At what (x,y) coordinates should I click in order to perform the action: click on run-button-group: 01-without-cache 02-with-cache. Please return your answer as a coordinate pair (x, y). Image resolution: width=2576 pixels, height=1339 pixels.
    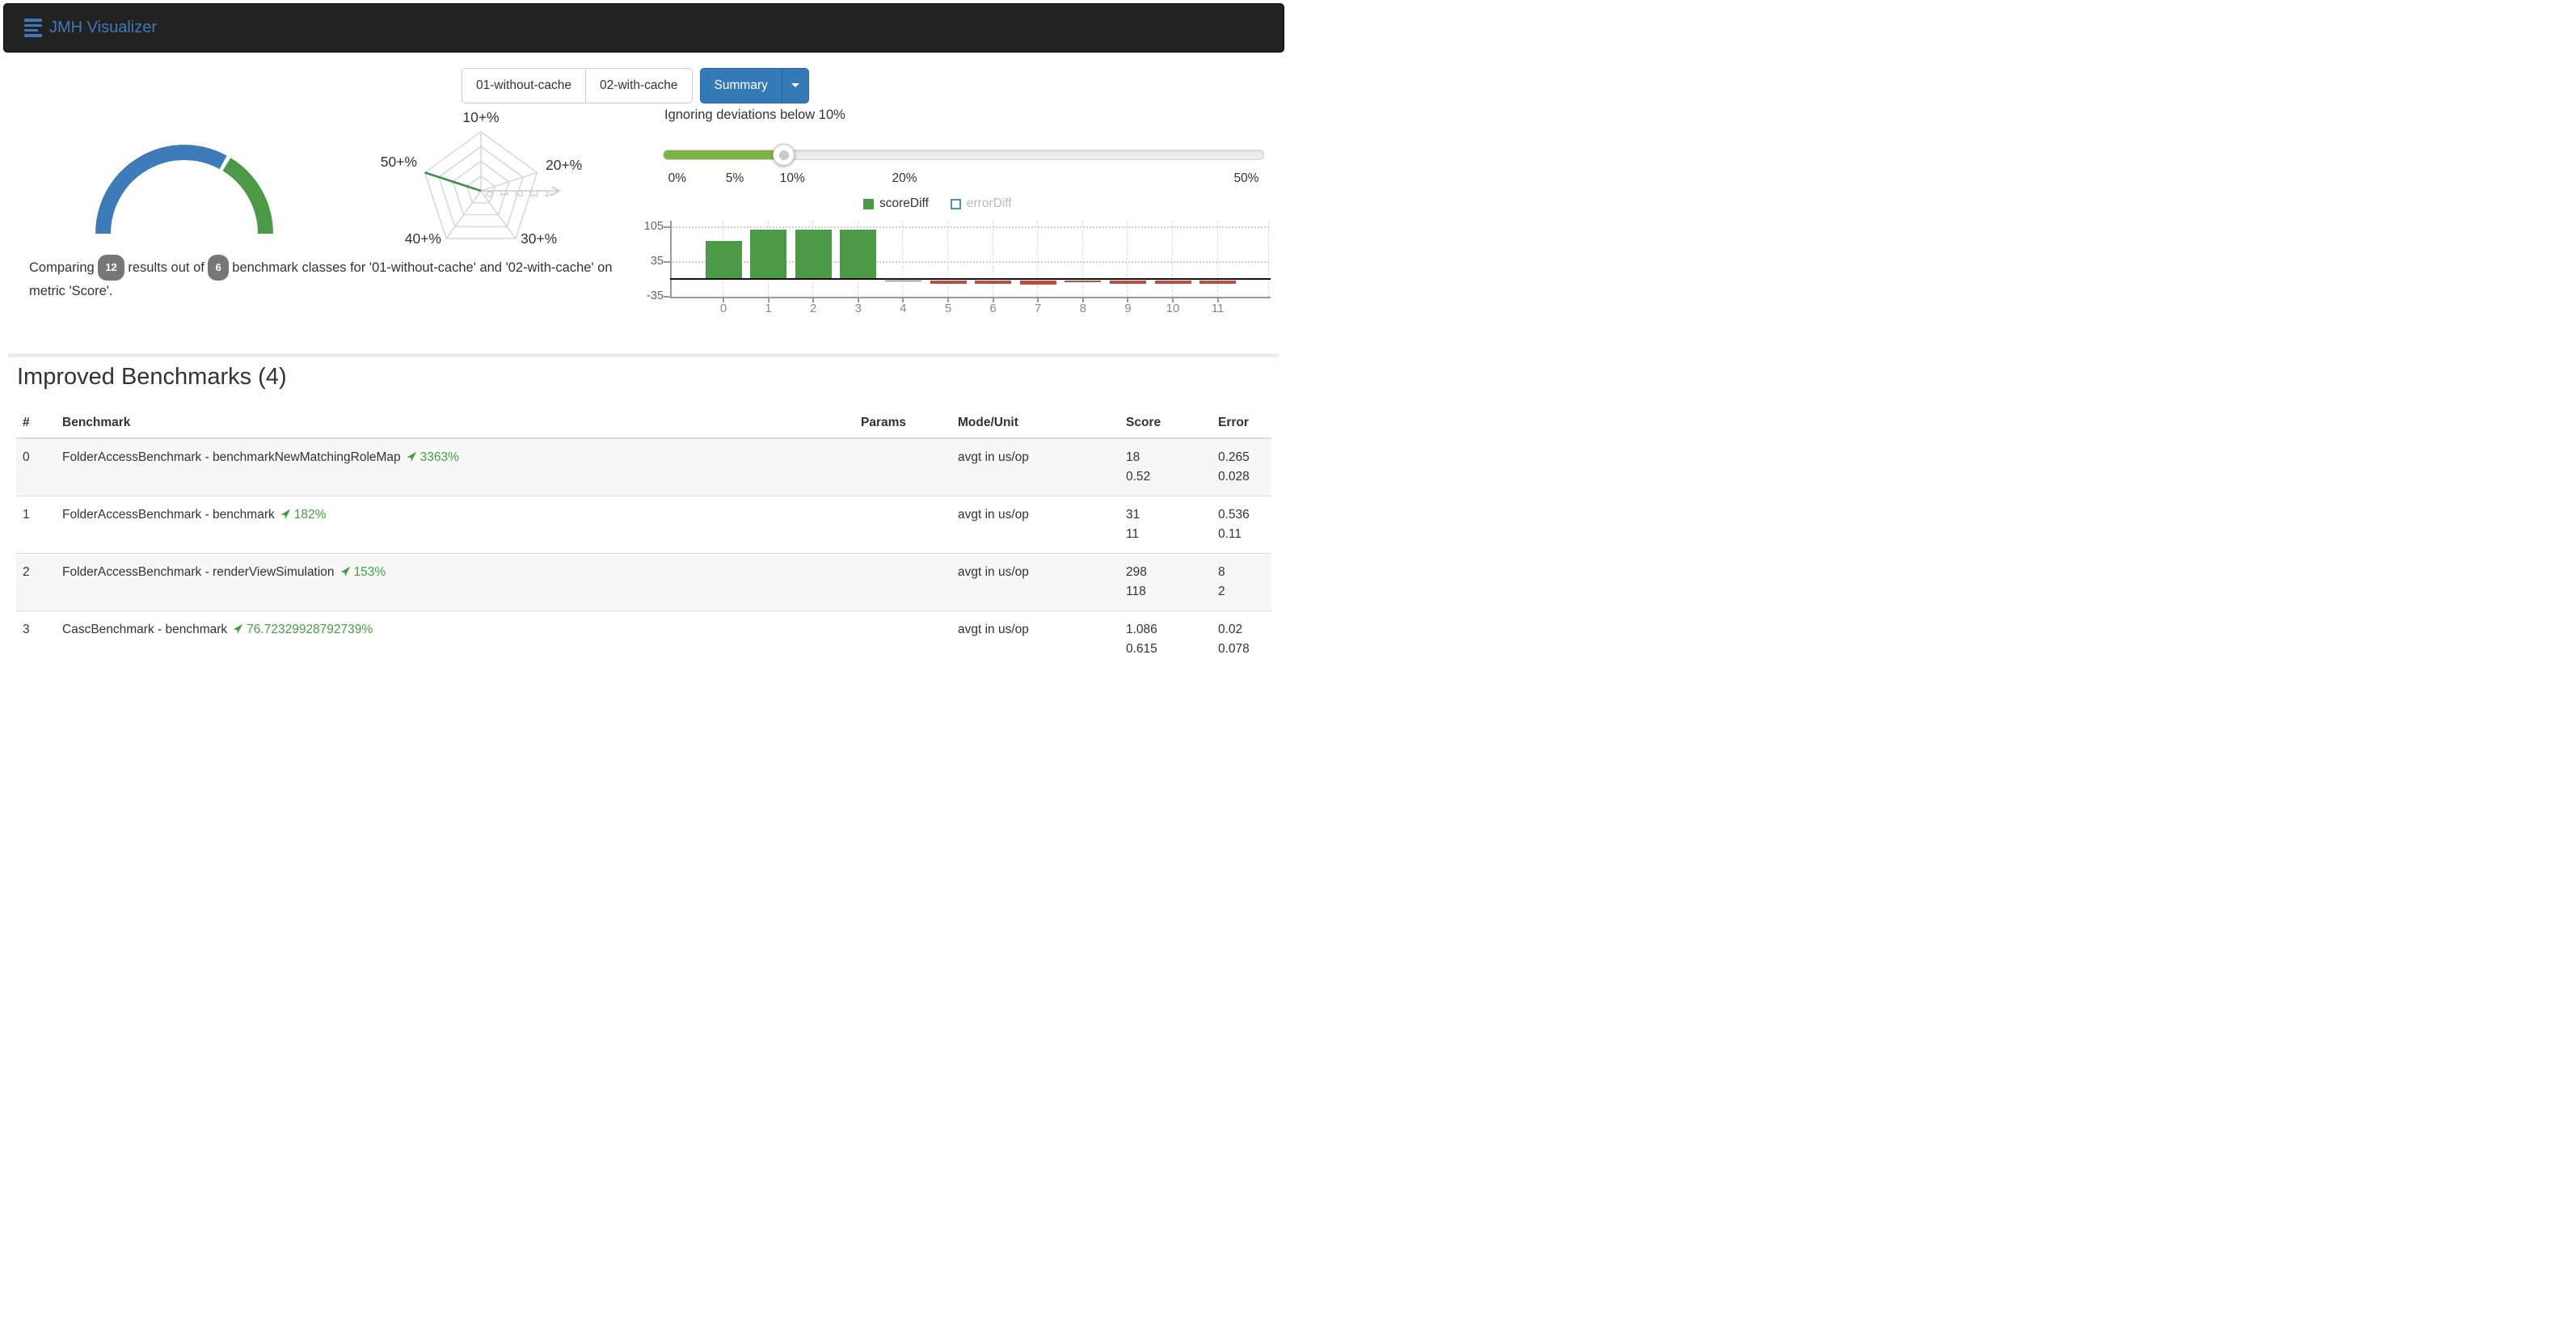
    Looking at the image, I should click on (577, 85).